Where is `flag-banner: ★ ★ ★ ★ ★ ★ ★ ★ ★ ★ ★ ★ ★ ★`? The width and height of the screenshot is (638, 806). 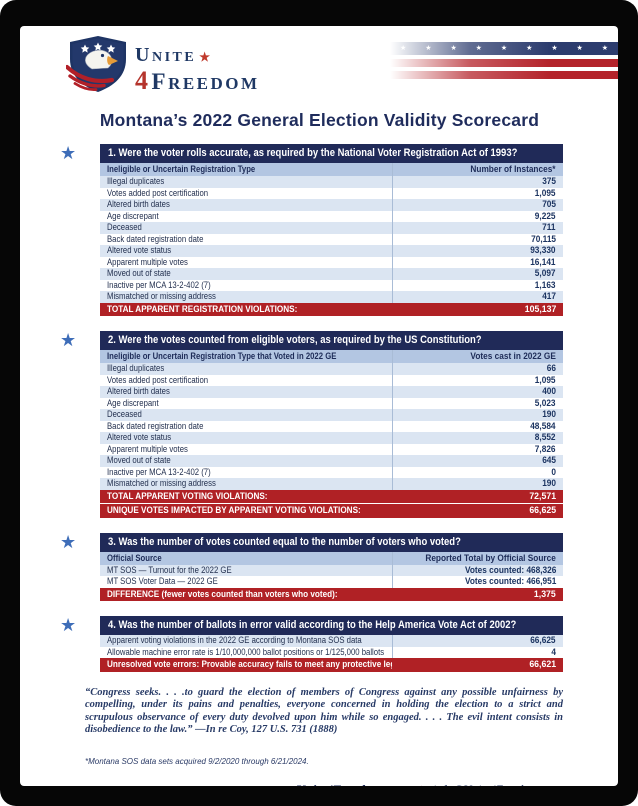
flag-banner: ★ ★ ★ ★ ★ ★ ★ ★ ★ ★ ★ ★ ★ ★ is located at coordinates (504, 60).